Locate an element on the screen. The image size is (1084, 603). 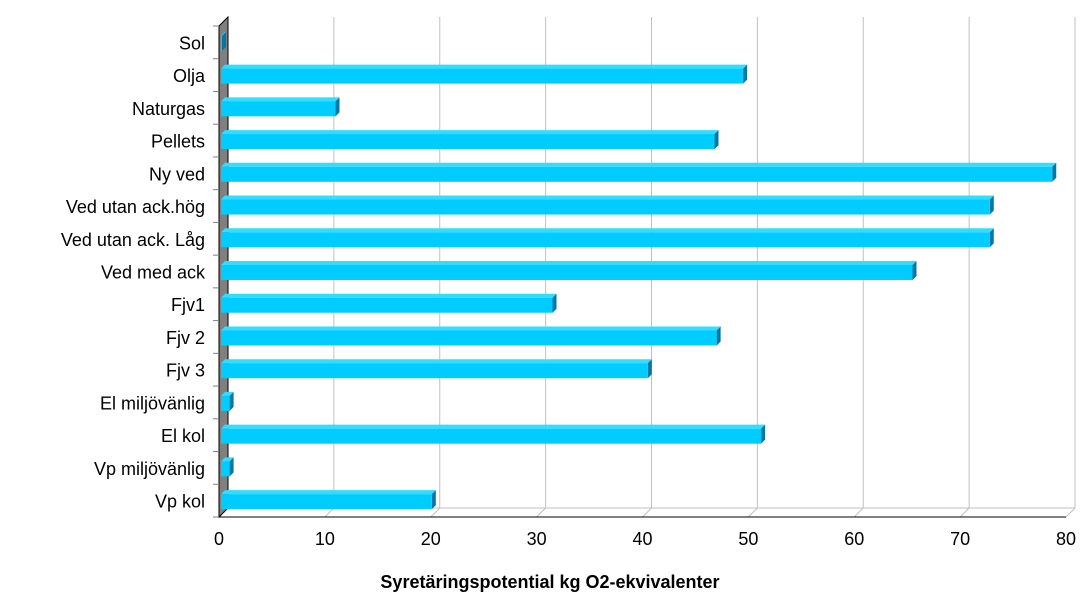
category-label-10: Fjv 3 is located at coordinates (185, 371).